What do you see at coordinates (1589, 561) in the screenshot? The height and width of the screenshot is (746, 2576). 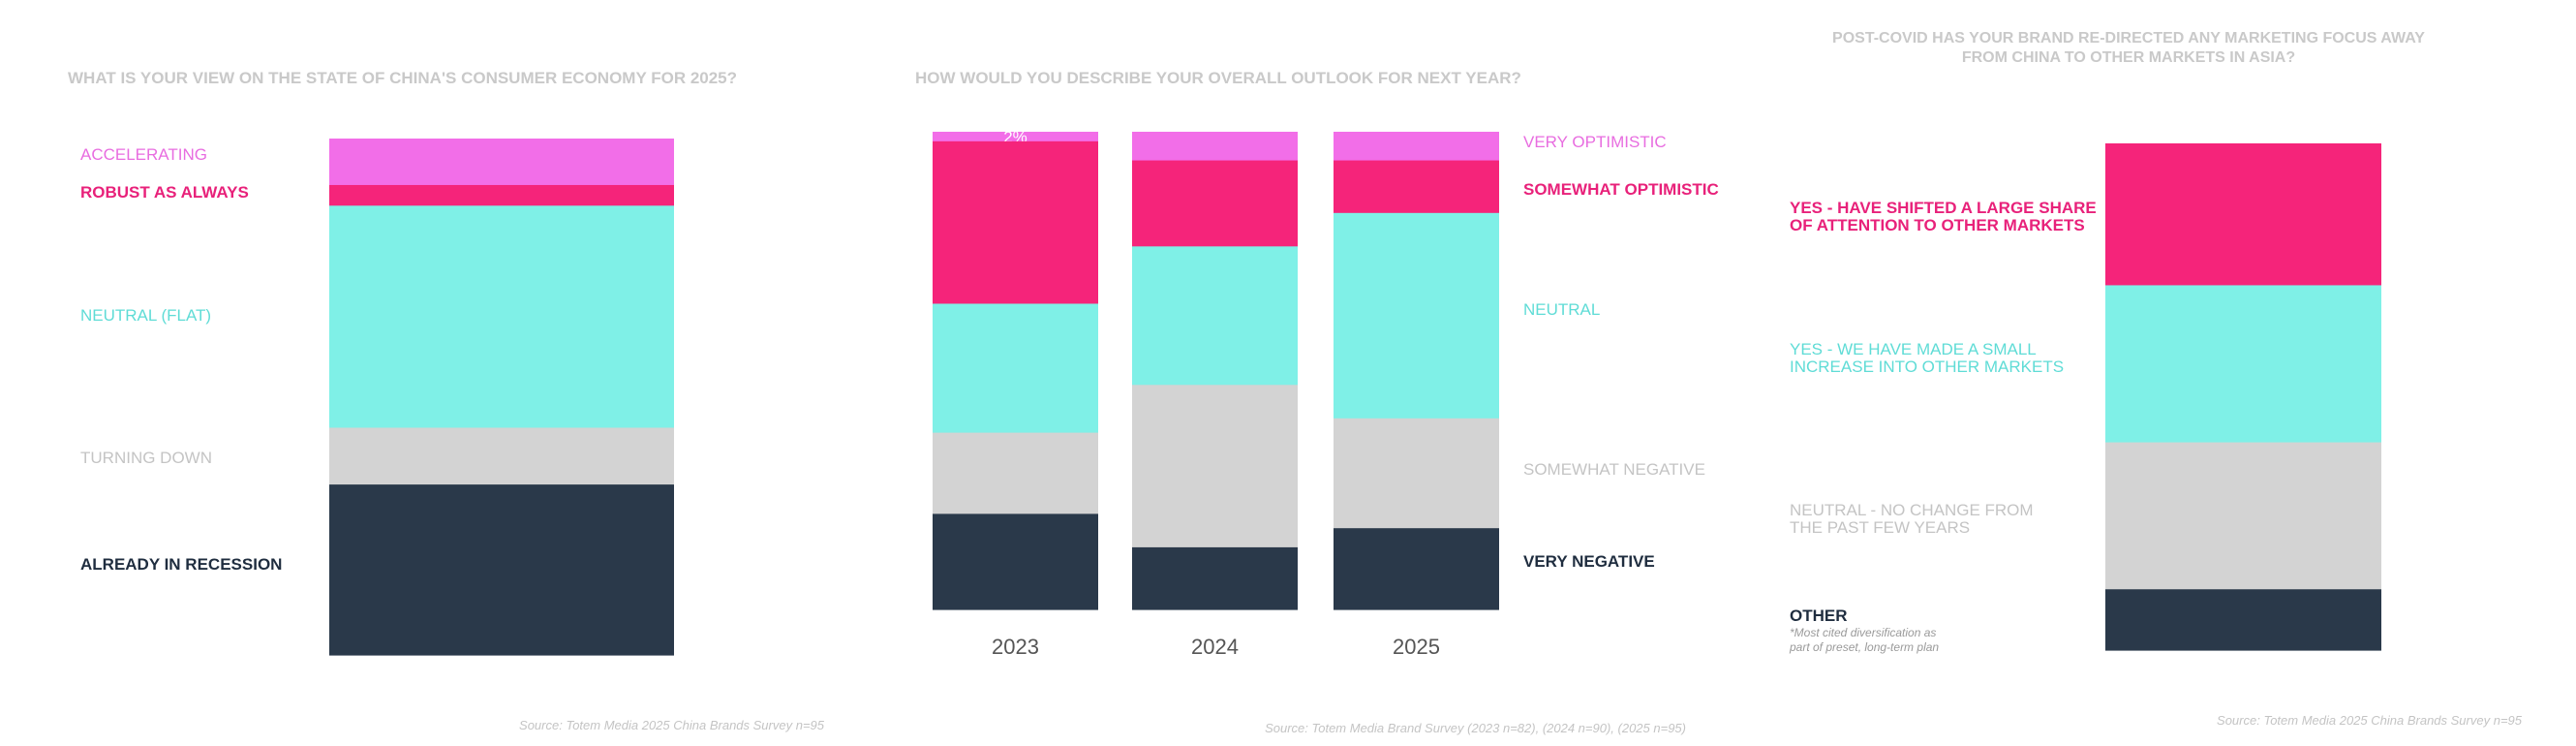 I see `legend-label: VERY NEGATIVE` at bounding box center [1589, 561].